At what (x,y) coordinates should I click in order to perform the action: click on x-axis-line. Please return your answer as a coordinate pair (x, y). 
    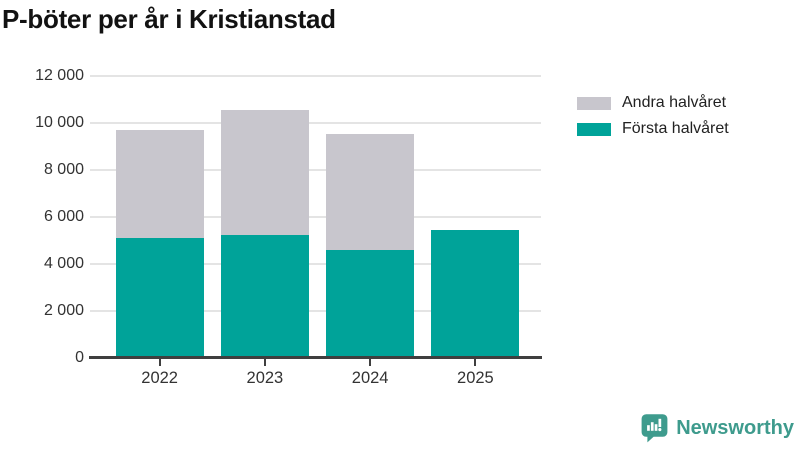
    Looking at the image, I should click on (315, 357).